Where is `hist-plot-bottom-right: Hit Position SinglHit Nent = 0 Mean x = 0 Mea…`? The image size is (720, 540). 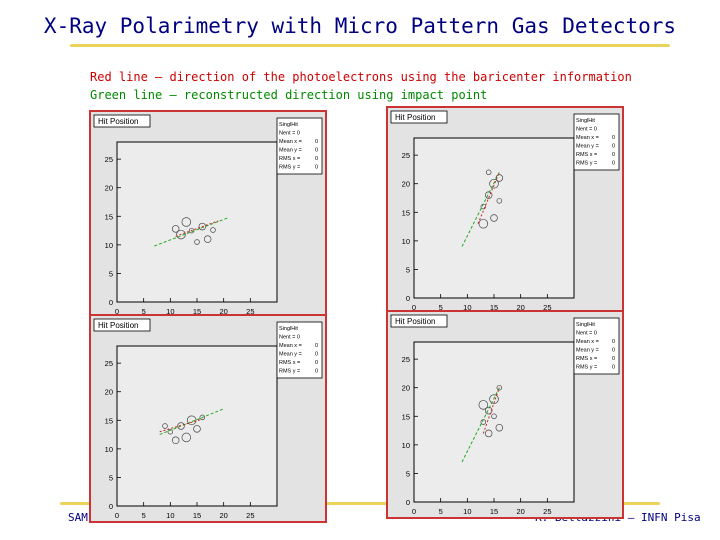 hist-plot-bottom-right: Hit Position SinglHit Nent = 0 Mean x = 0 Mea… is located at coordinates (505, 415).